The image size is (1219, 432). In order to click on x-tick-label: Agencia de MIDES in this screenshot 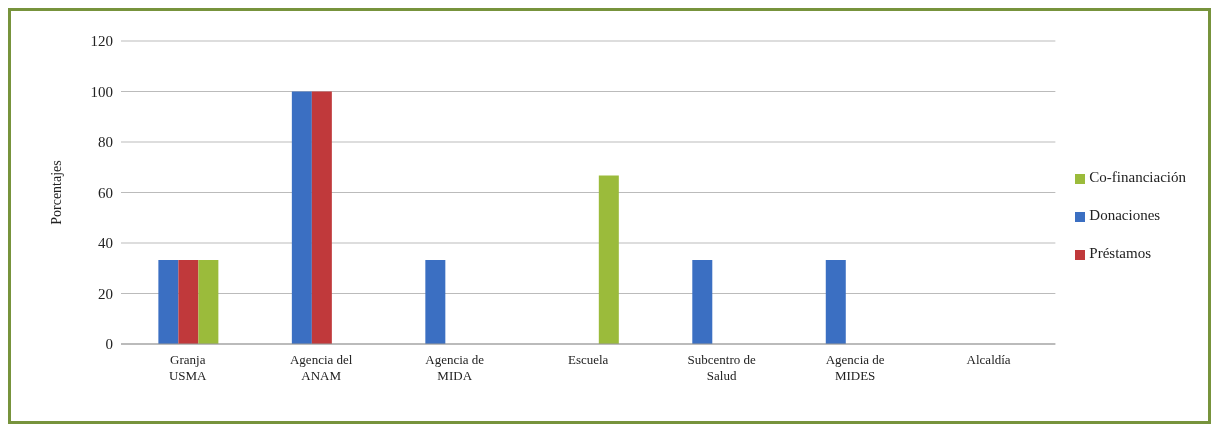, I will do `click(855, 367)`.